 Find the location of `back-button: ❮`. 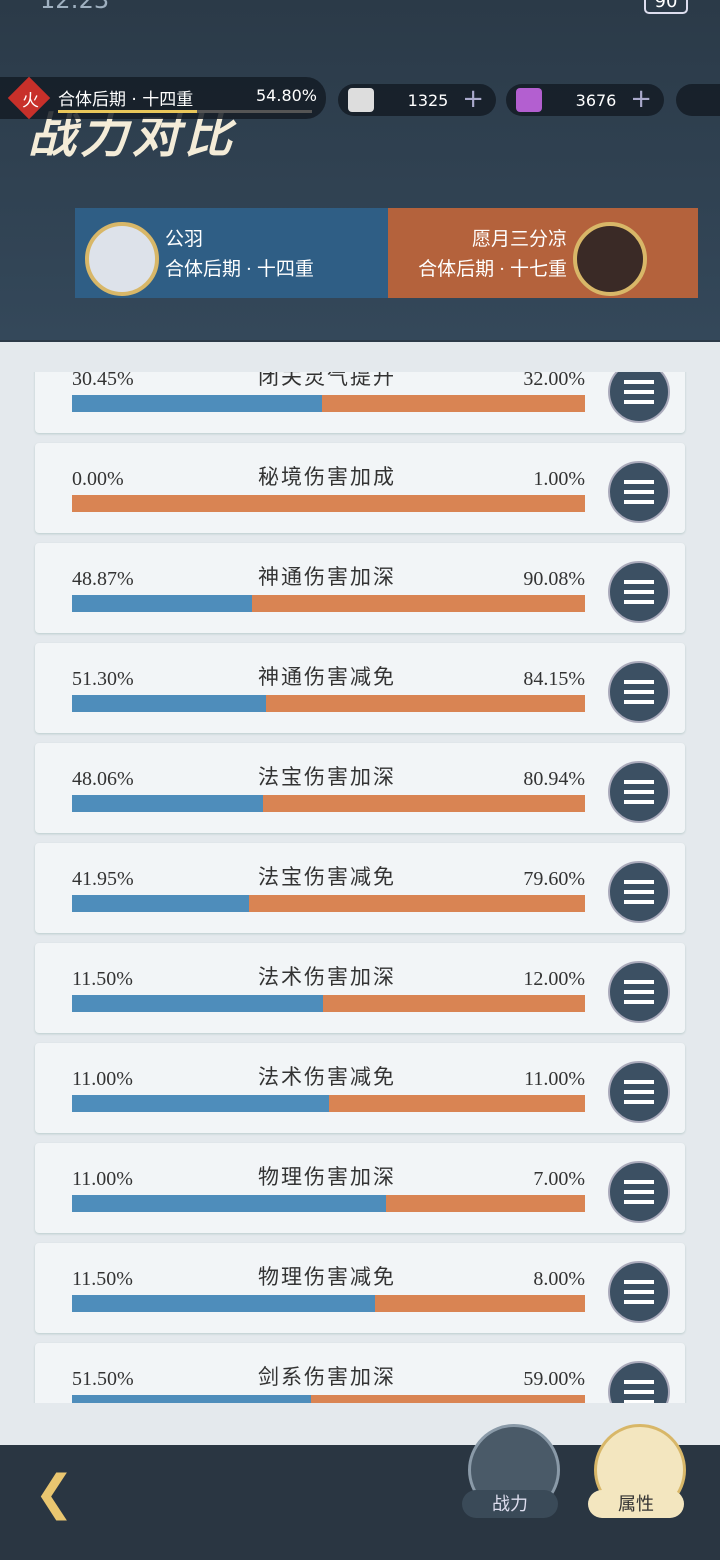

back-button: ❮ is located at coordinates (54, 1493).